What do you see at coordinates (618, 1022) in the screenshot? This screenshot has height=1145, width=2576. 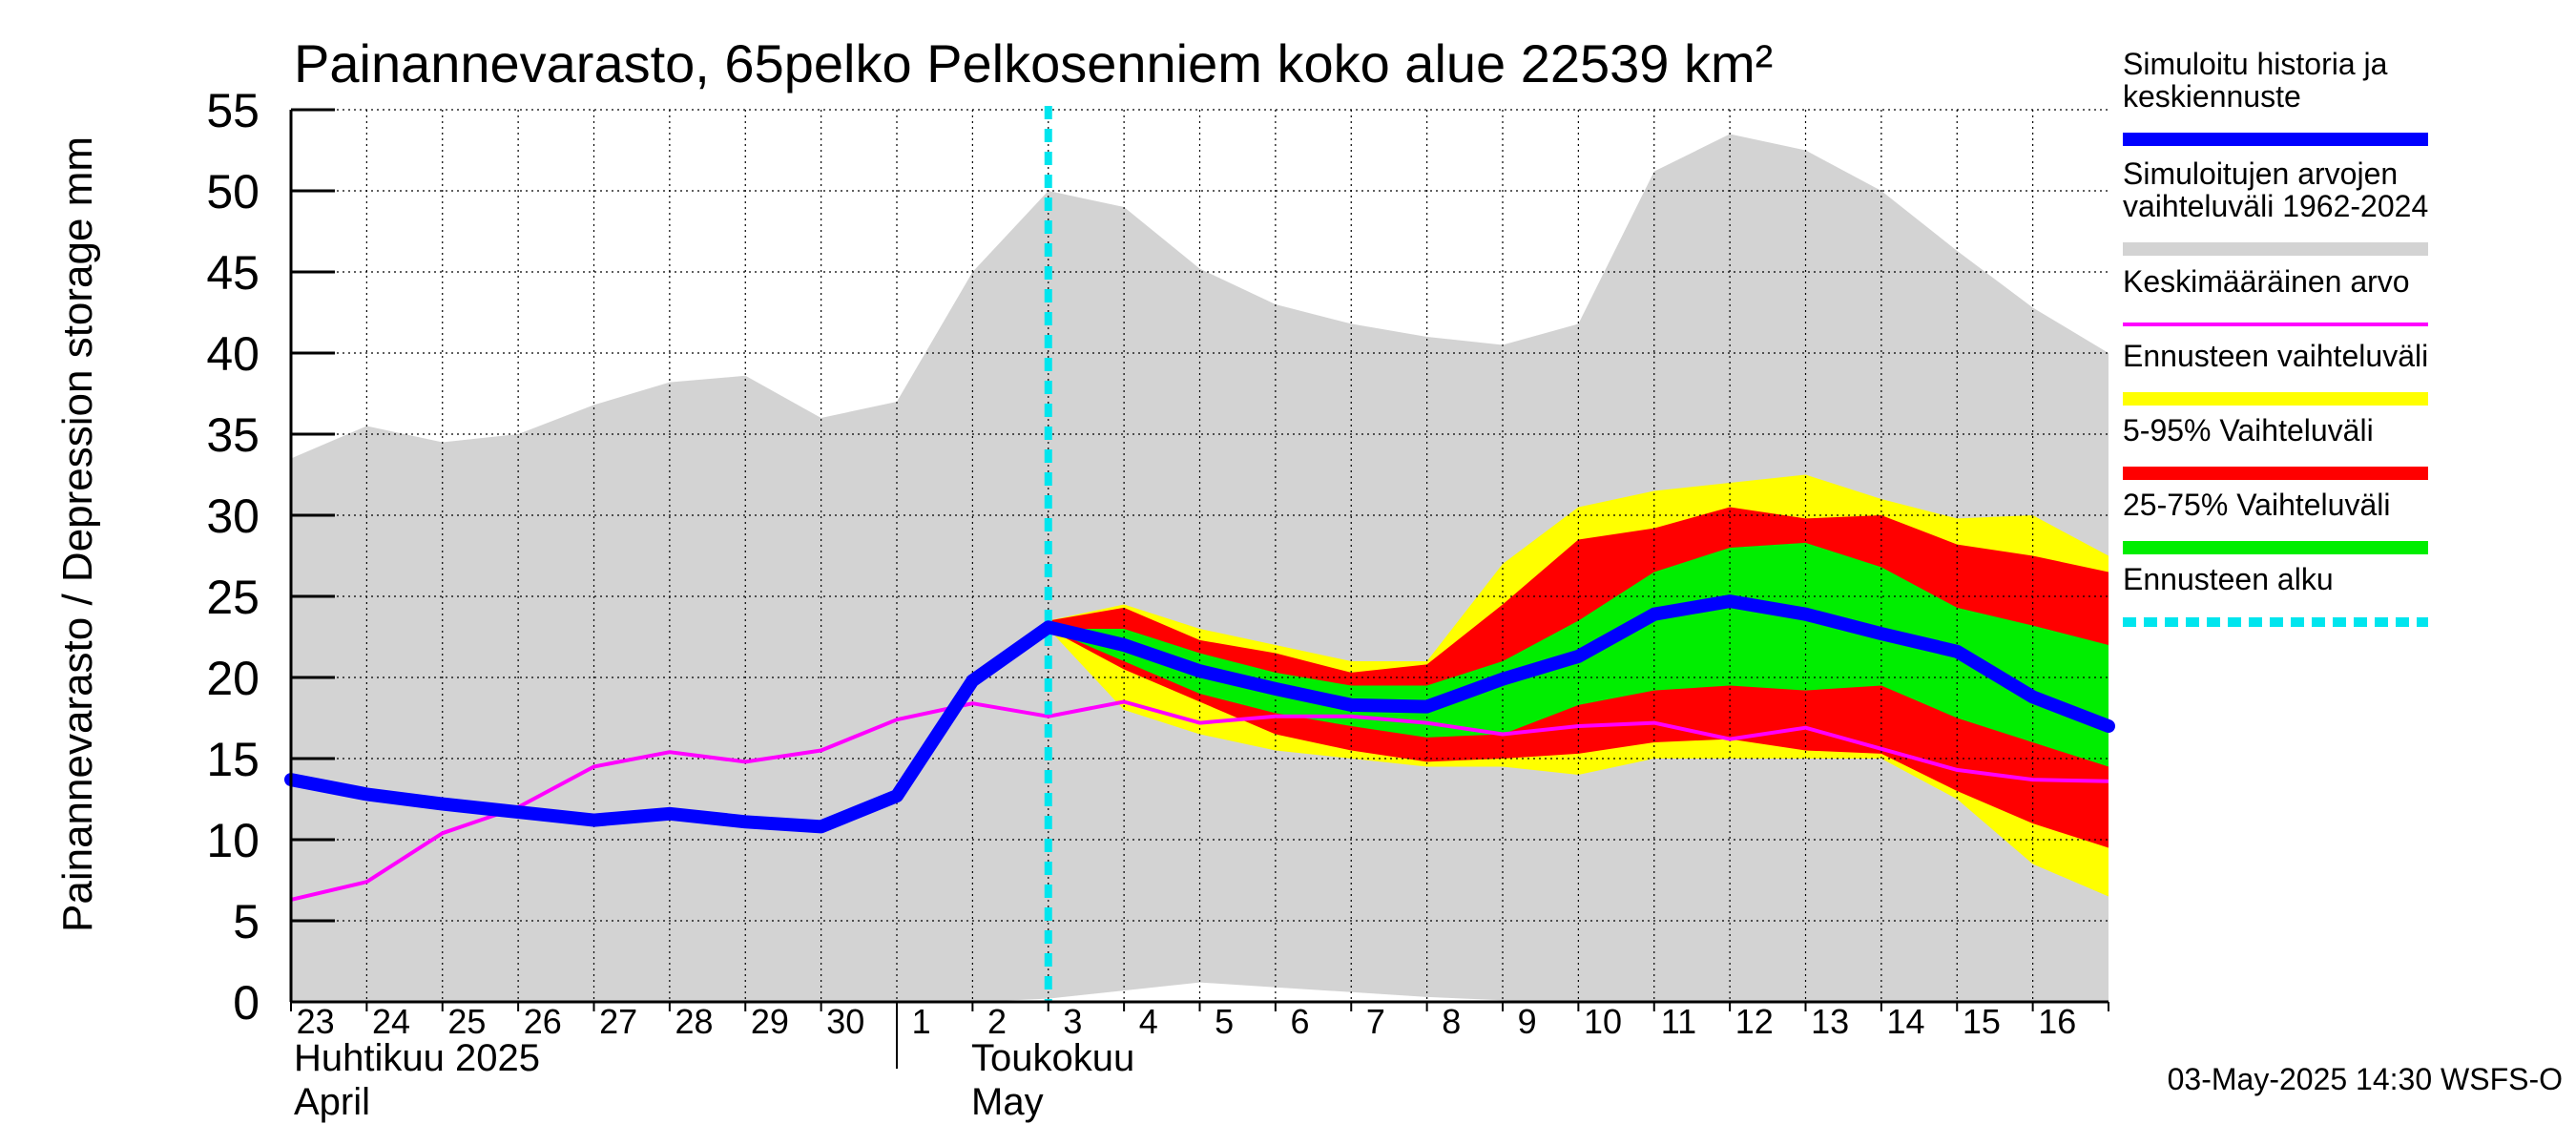 I see `x-tick-label: 27` at bounding box center [618, 1022].